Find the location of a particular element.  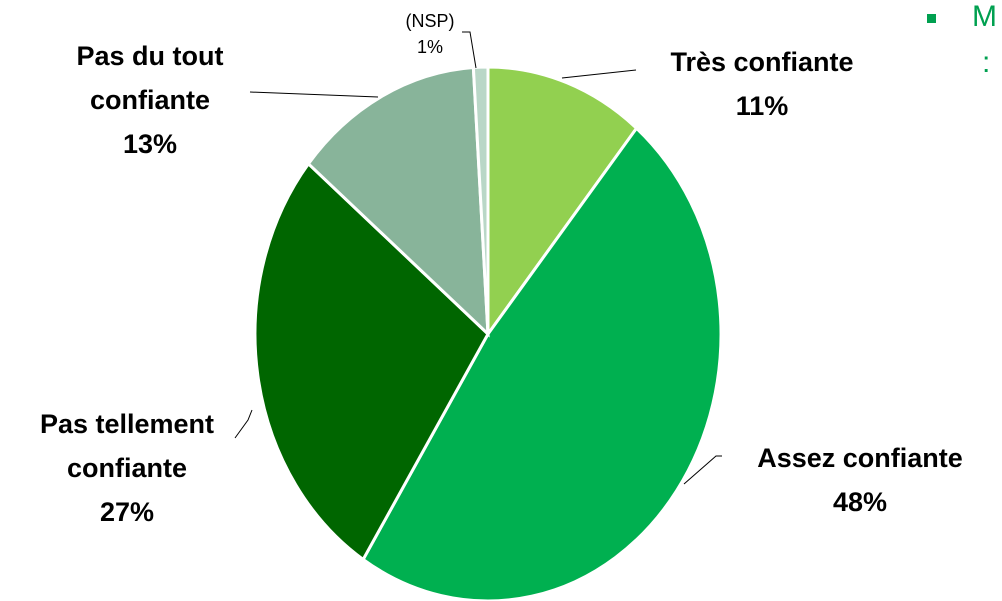

category-label: Très confiante is located at coordinates (762, 62).